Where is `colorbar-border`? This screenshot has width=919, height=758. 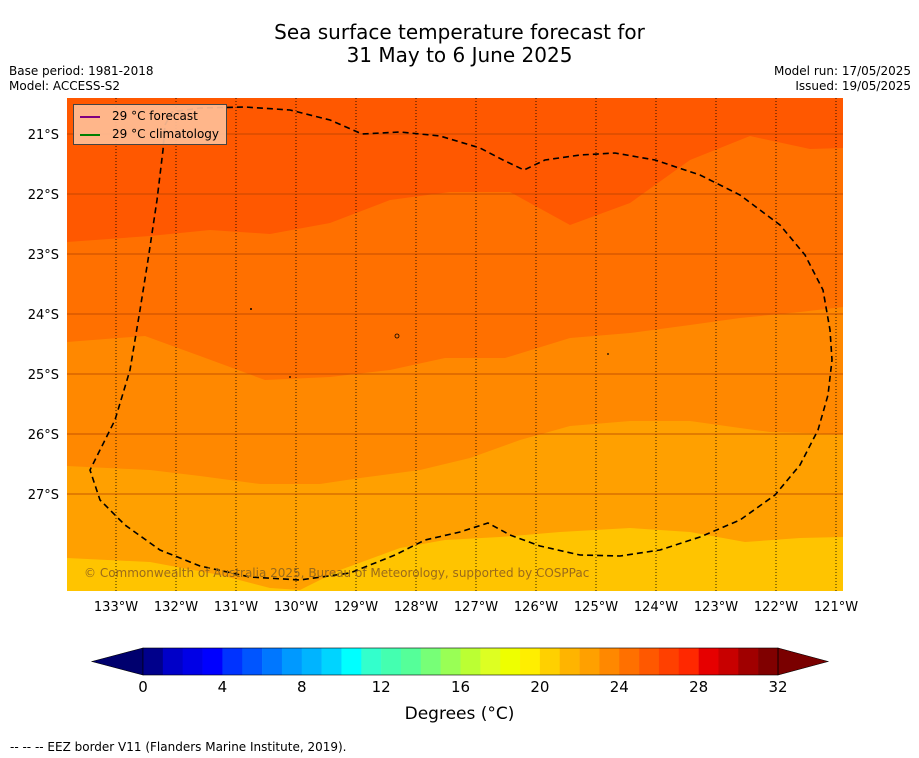 colorbar-border is located at coordinates (460, 661).